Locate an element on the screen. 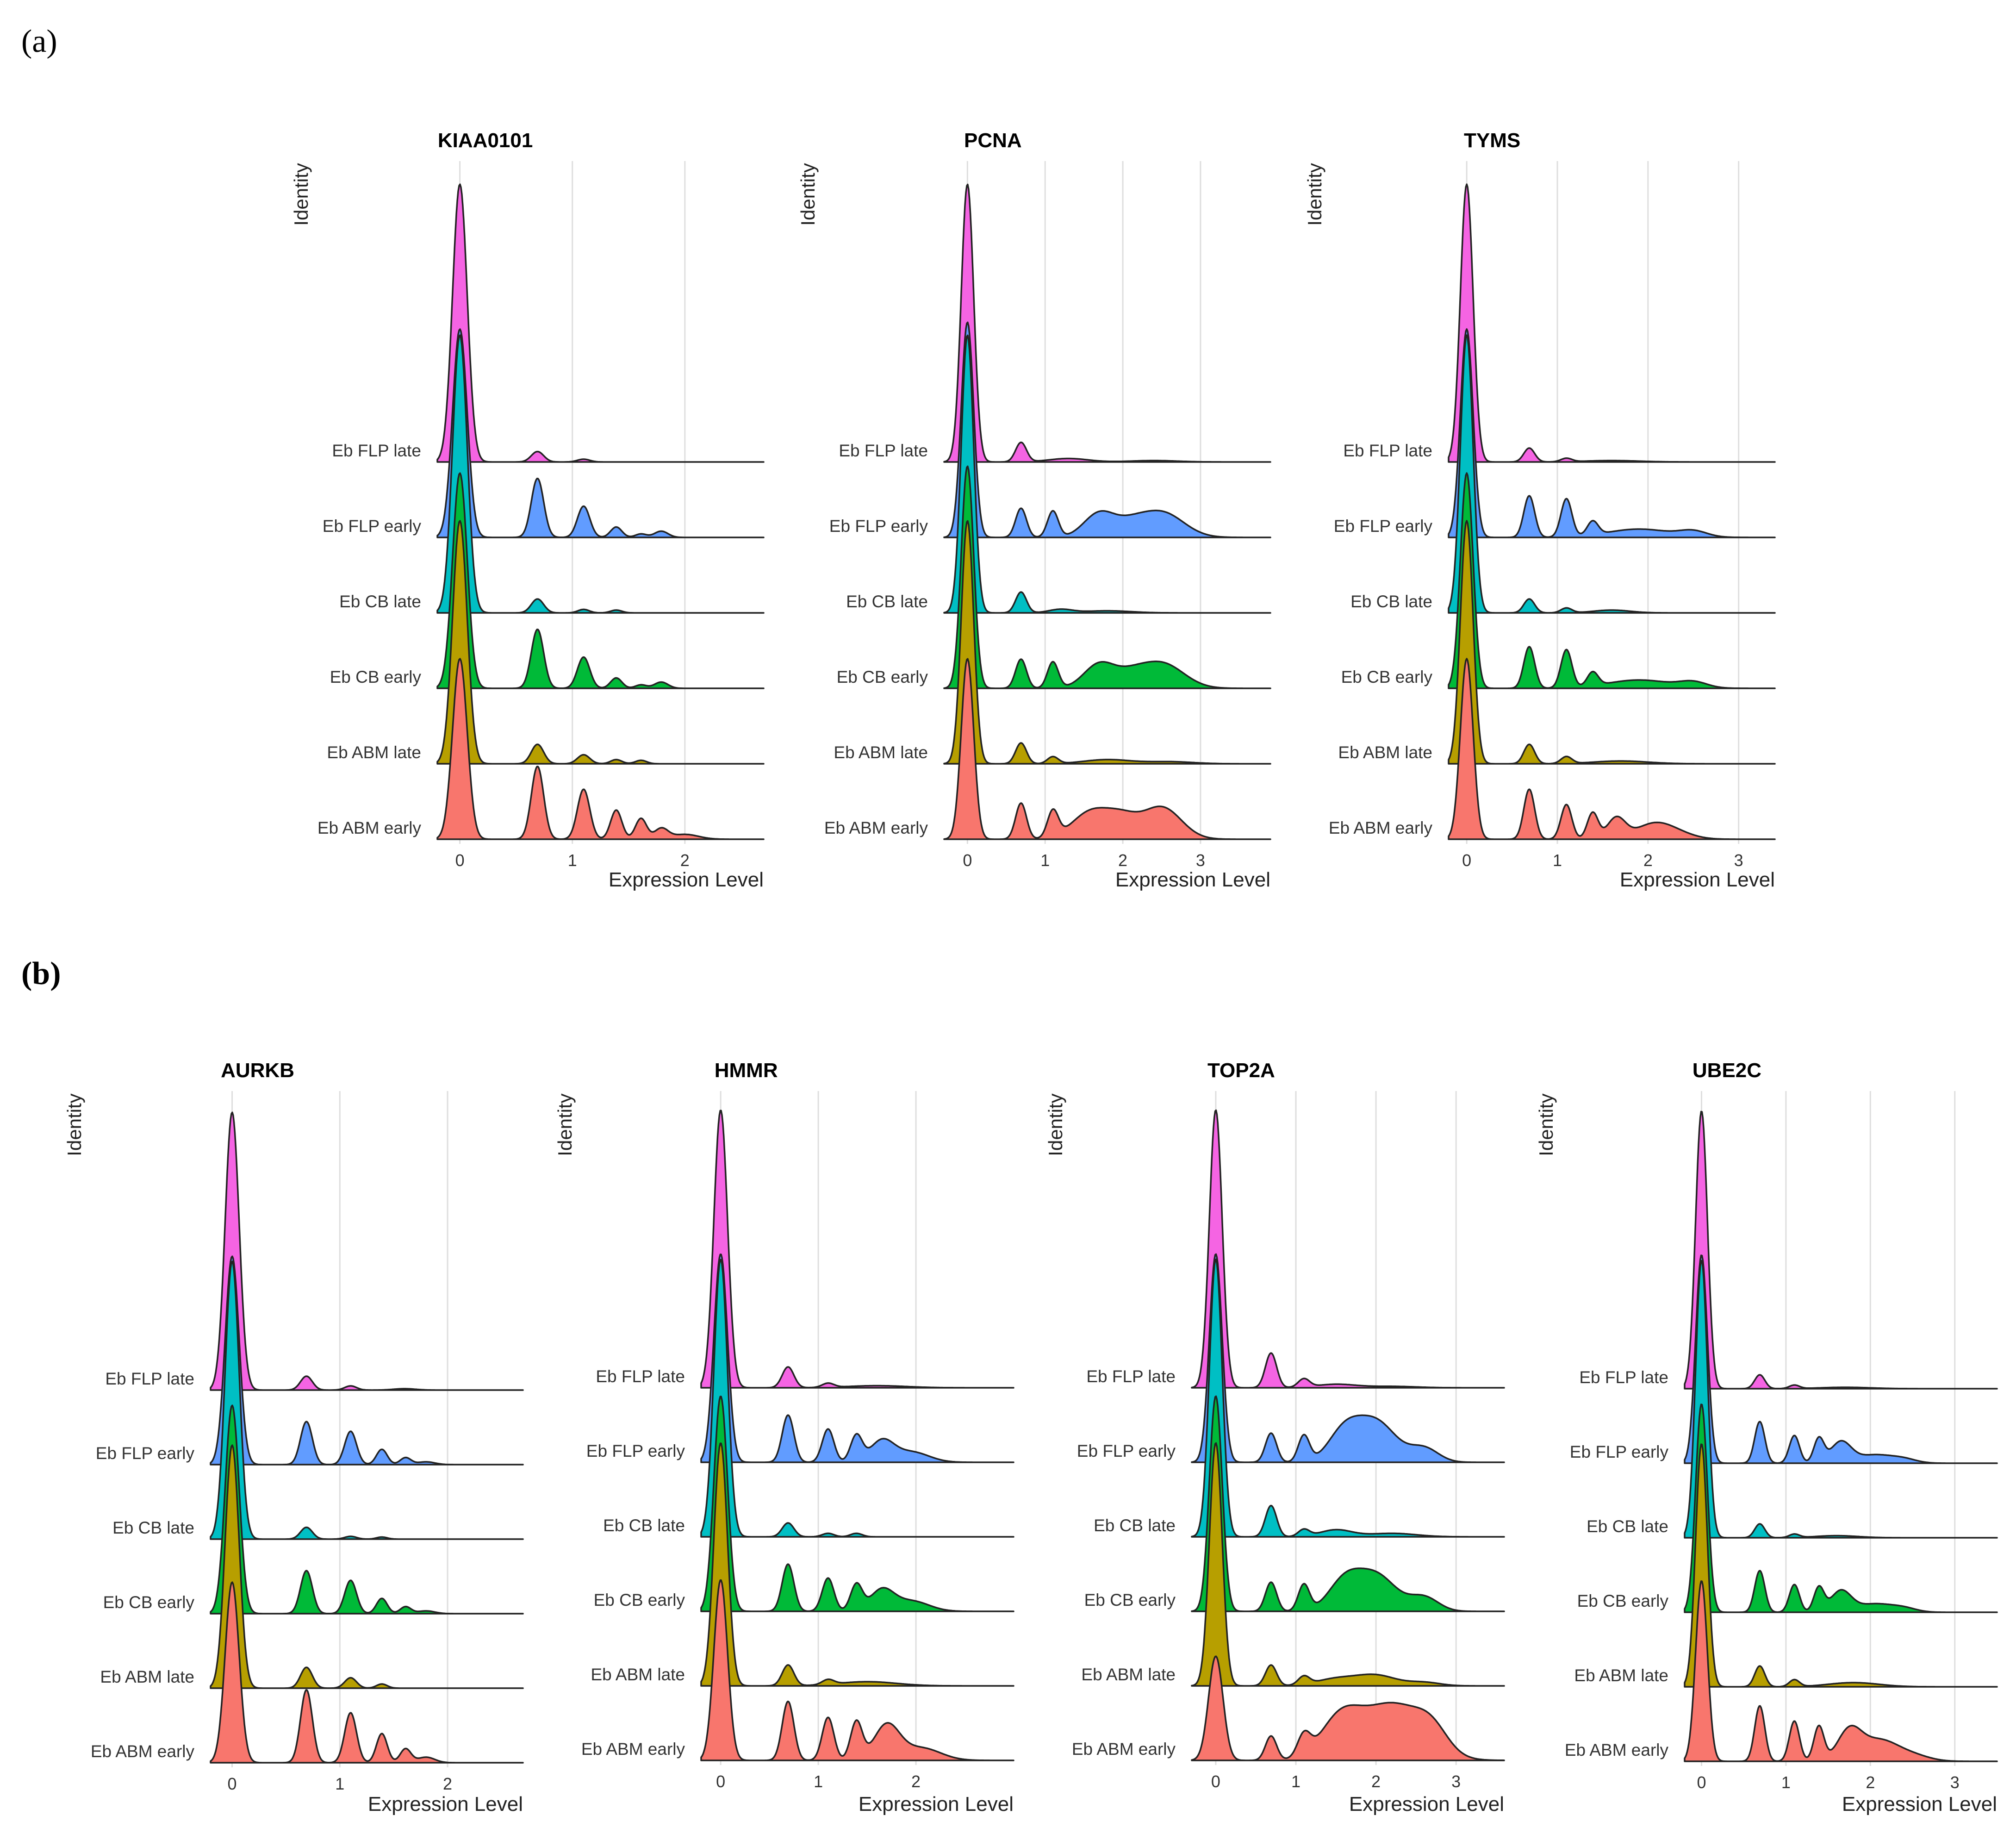 This screenshot has height=1834, width=2016. chart-title: TYMS is located at coordinates (1492, 140).